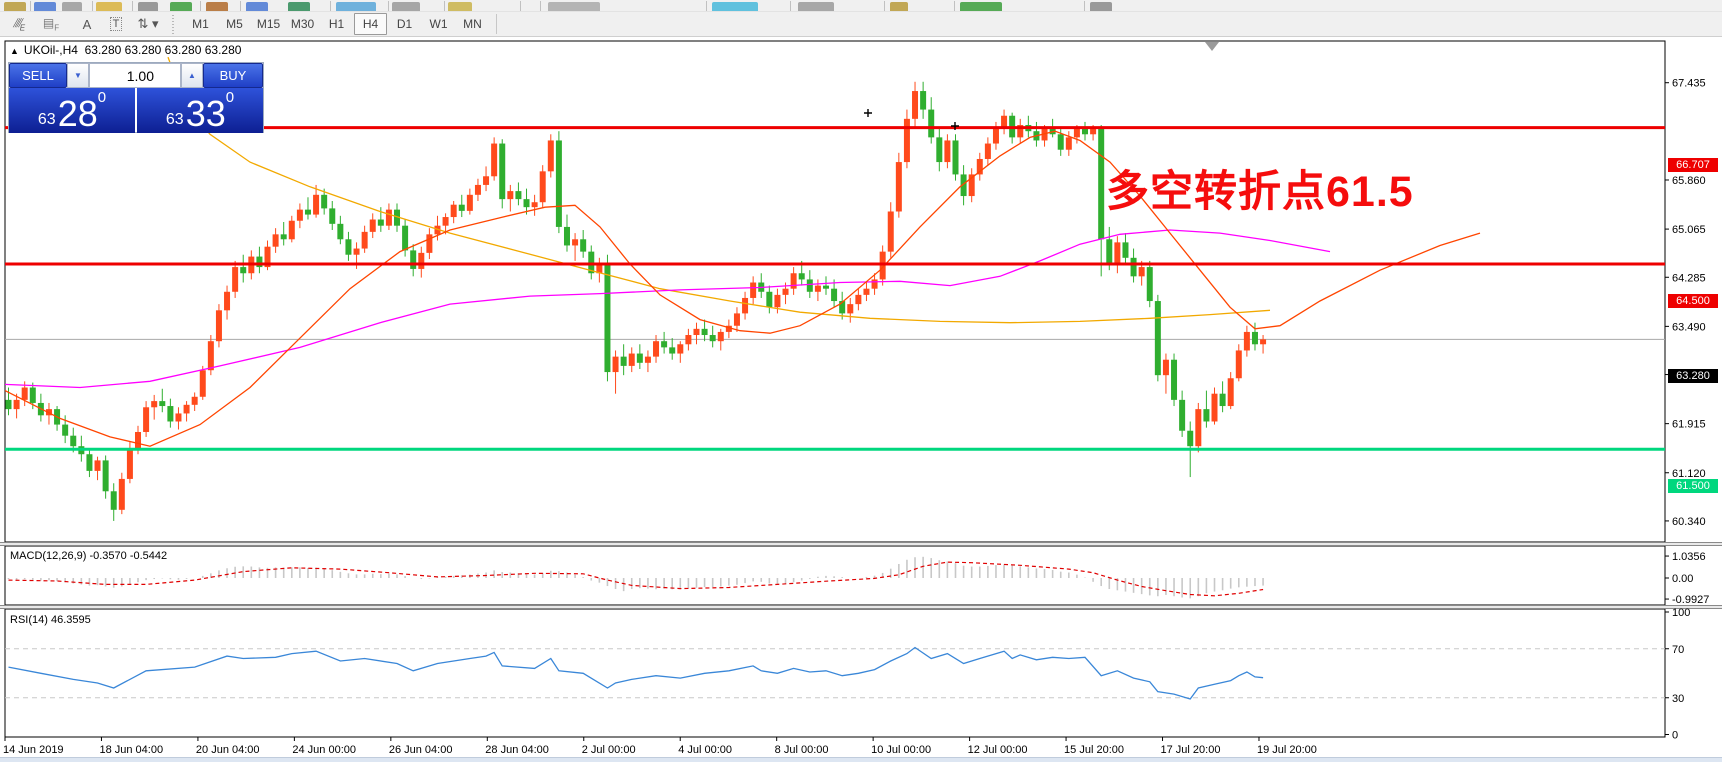 Image resolution: width=1722 pixels, height=762 pixels. What do you see at coordinates (230, 97) in the screenshot?
I see `buy-price-pip: 0` at bounding box center [230, 97].